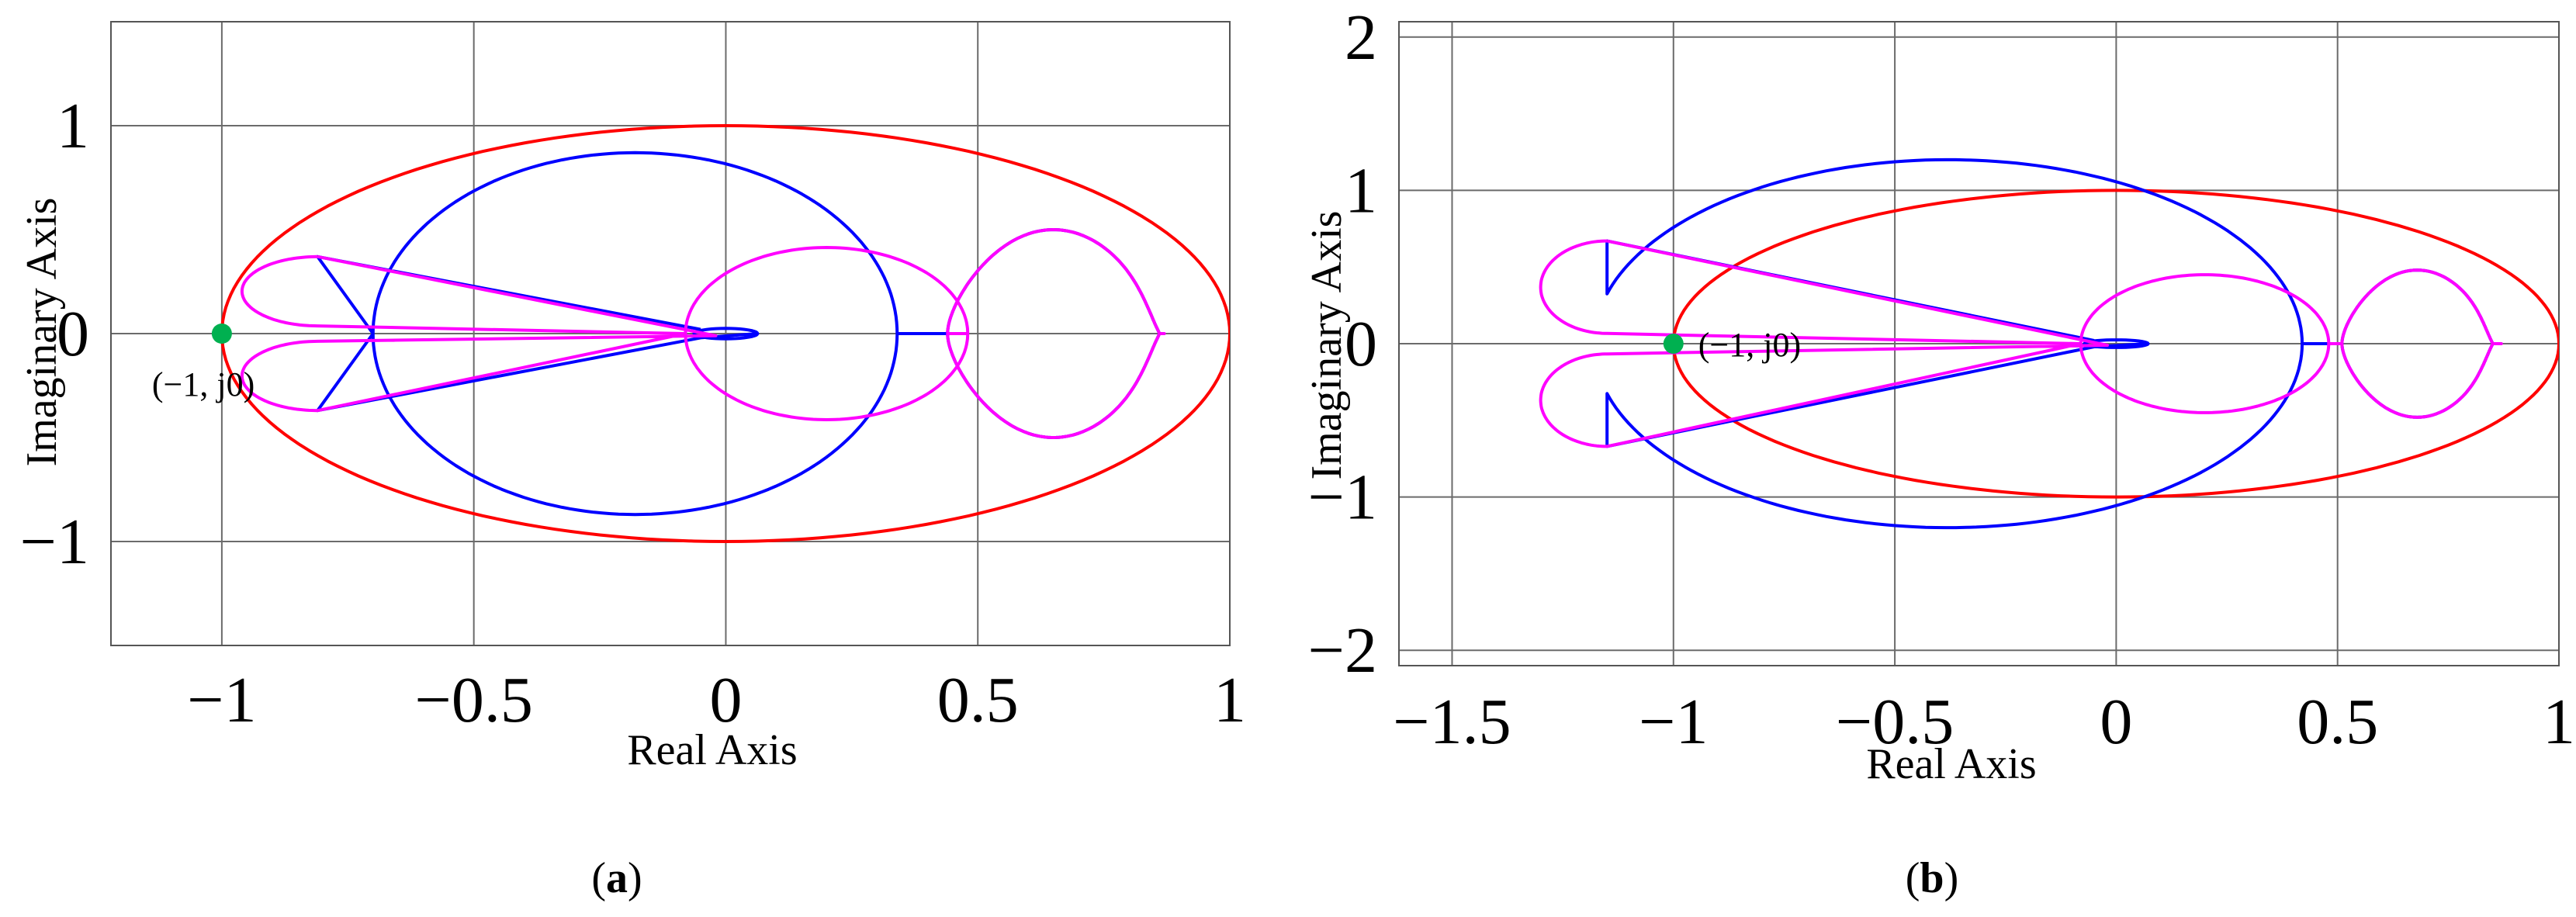 The height and width of the screenshot is (917, 2576). Describe the element at coordinates (1452, 722) in the screenshot. I see `x-tick-label: −1.5` at that location.